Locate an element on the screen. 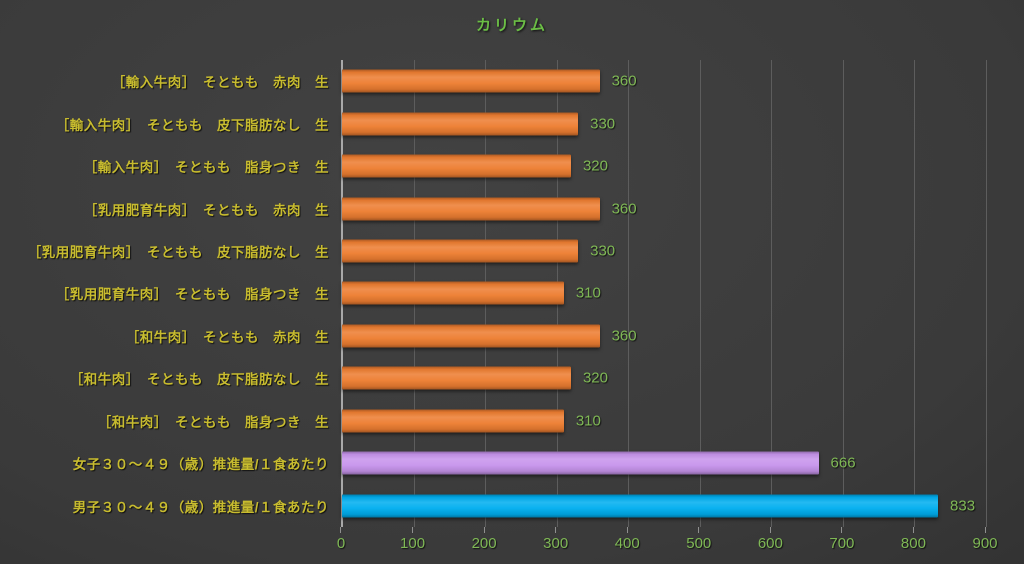 This screenshot has width=1024, height=564. x-tick-label: 0 is located at coordinates (341, 543).